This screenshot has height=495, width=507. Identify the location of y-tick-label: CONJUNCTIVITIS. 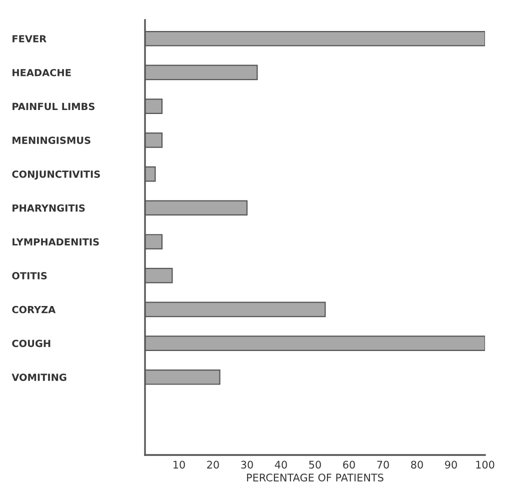
(56, 175).